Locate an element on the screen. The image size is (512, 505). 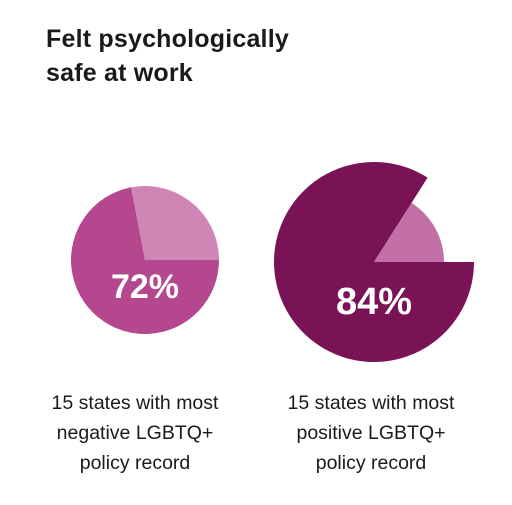
pie-chart-negative-states: 72% is located at coordinates (145, 259).